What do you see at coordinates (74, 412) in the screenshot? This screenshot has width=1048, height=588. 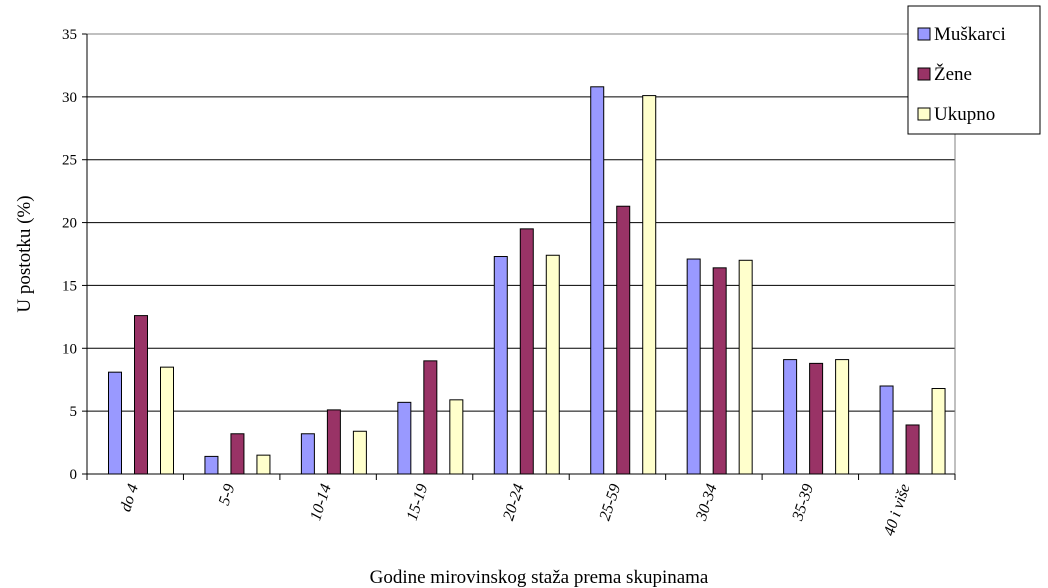 I see `y-tick-label: 5` at bounding box center [74, 412].